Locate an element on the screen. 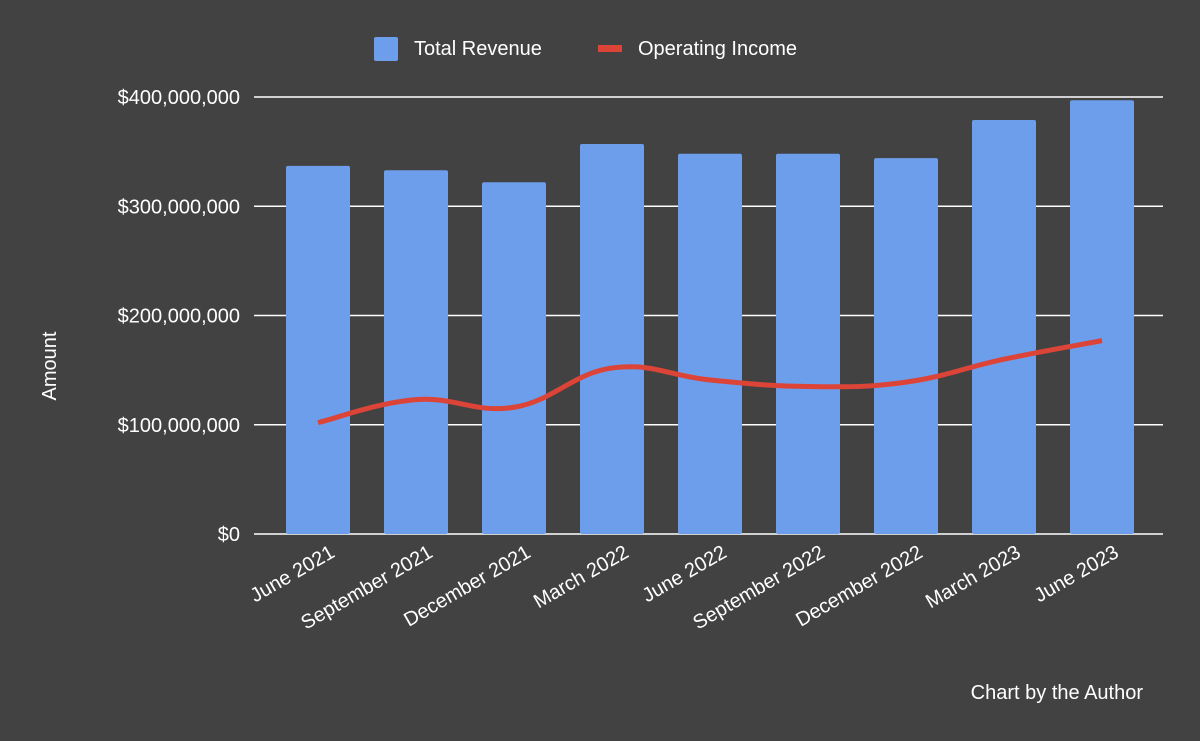 The image size is (1200, 741). chart-credit: Chart by the Author is located at coordinates (1057, 693).